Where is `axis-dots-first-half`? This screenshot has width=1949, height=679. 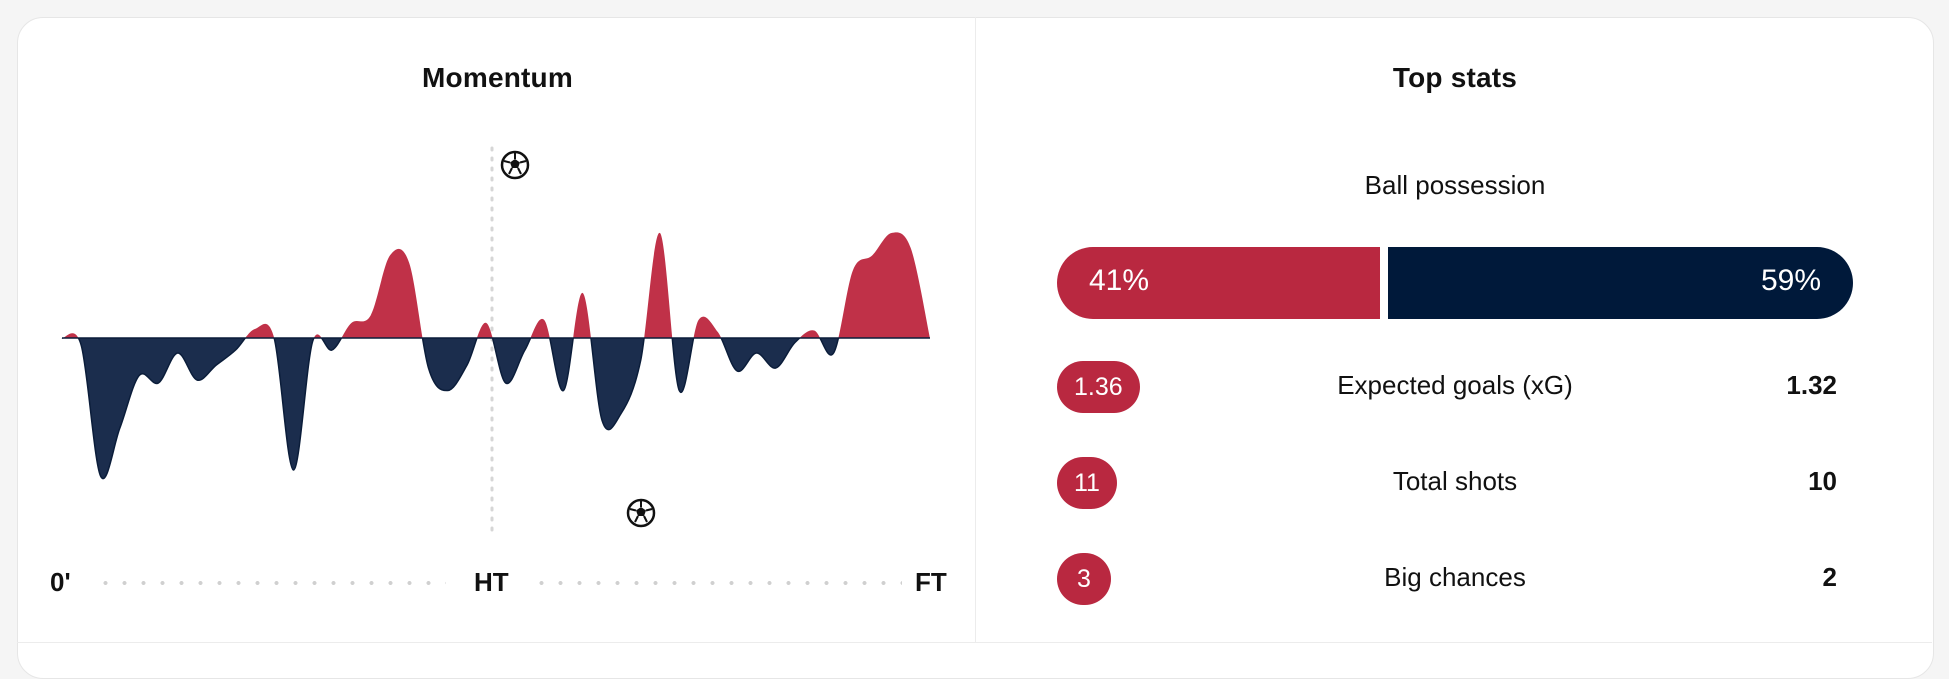
axis-dots-first-half is located at coordinates (271, 583).